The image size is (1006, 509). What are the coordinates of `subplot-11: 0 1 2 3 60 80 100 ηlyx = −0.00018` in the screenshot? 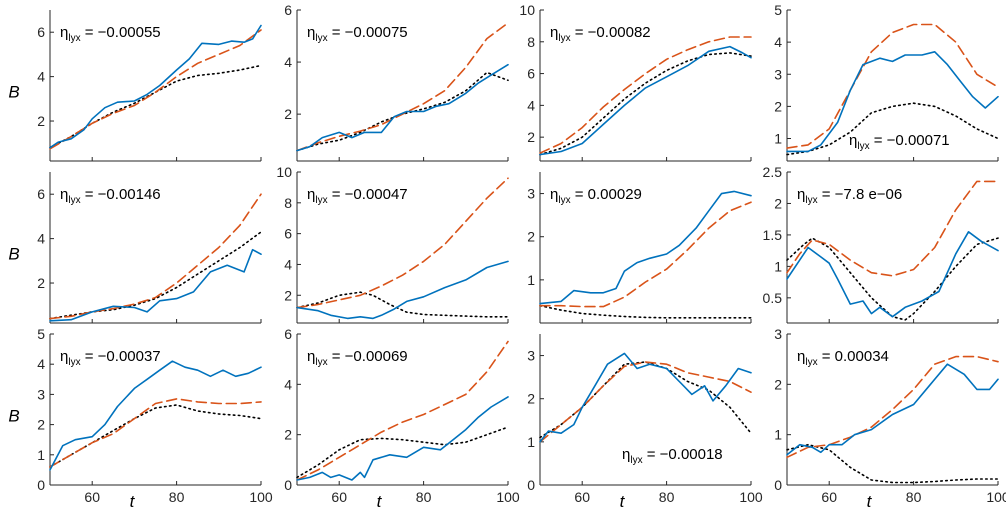 It's located at (645, 419).